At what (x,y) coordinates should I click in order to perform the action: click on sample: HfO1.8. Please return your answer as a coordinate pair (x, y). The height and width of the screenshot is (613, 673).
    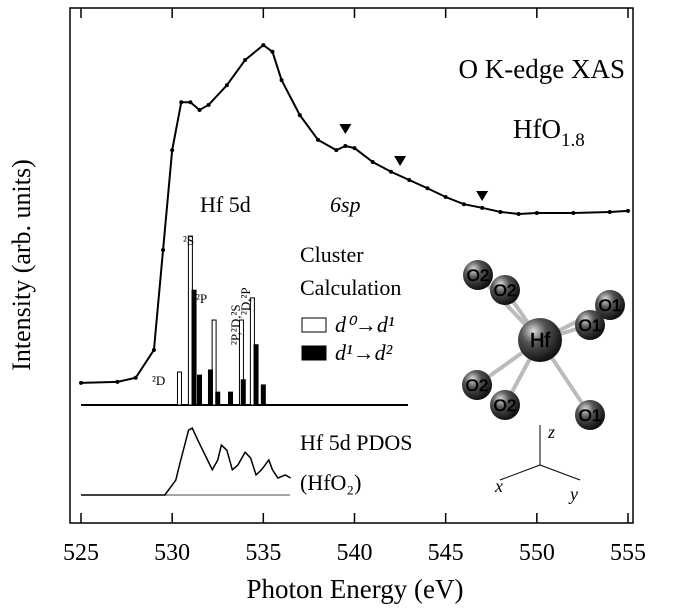
    Looking at the image, I should click on (549, 132).